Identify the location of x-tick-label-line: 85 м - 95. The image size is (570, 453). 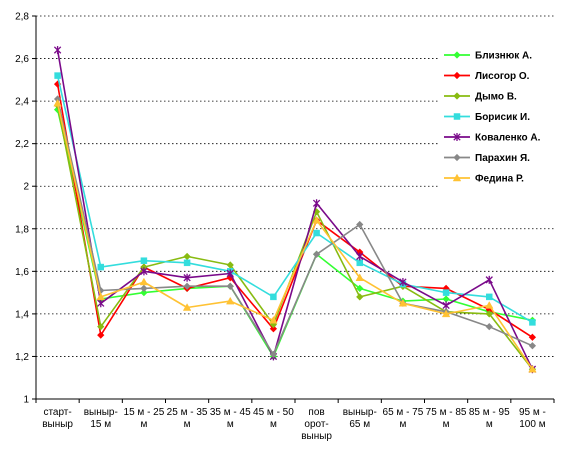
(489, 412).